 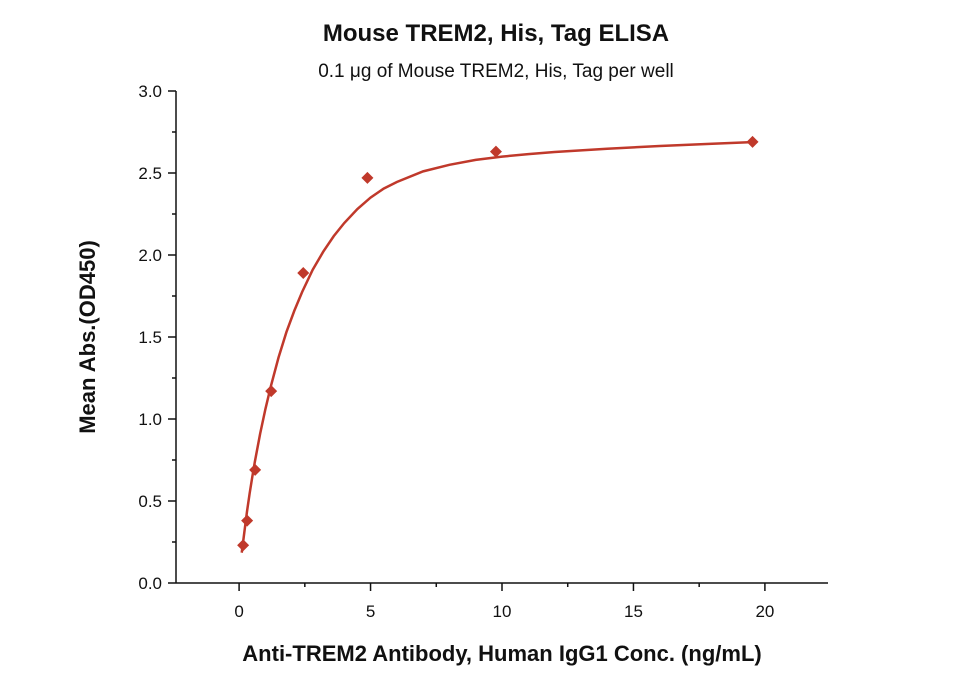 What do you see at coordinates (496, 71) in the screenshot?
I see `chart-subtitle: 0.1 μg of Mouse TREM2, His, Tag per well` at bounding box center [496, 71].